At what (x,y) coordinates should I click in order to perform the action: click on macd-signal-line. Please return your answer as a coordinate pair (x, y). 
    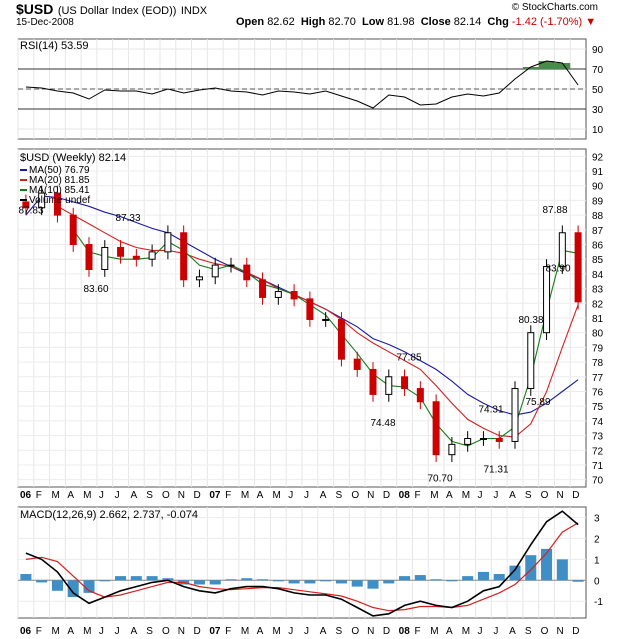
    Looking at the image, I should click on (302, 567).